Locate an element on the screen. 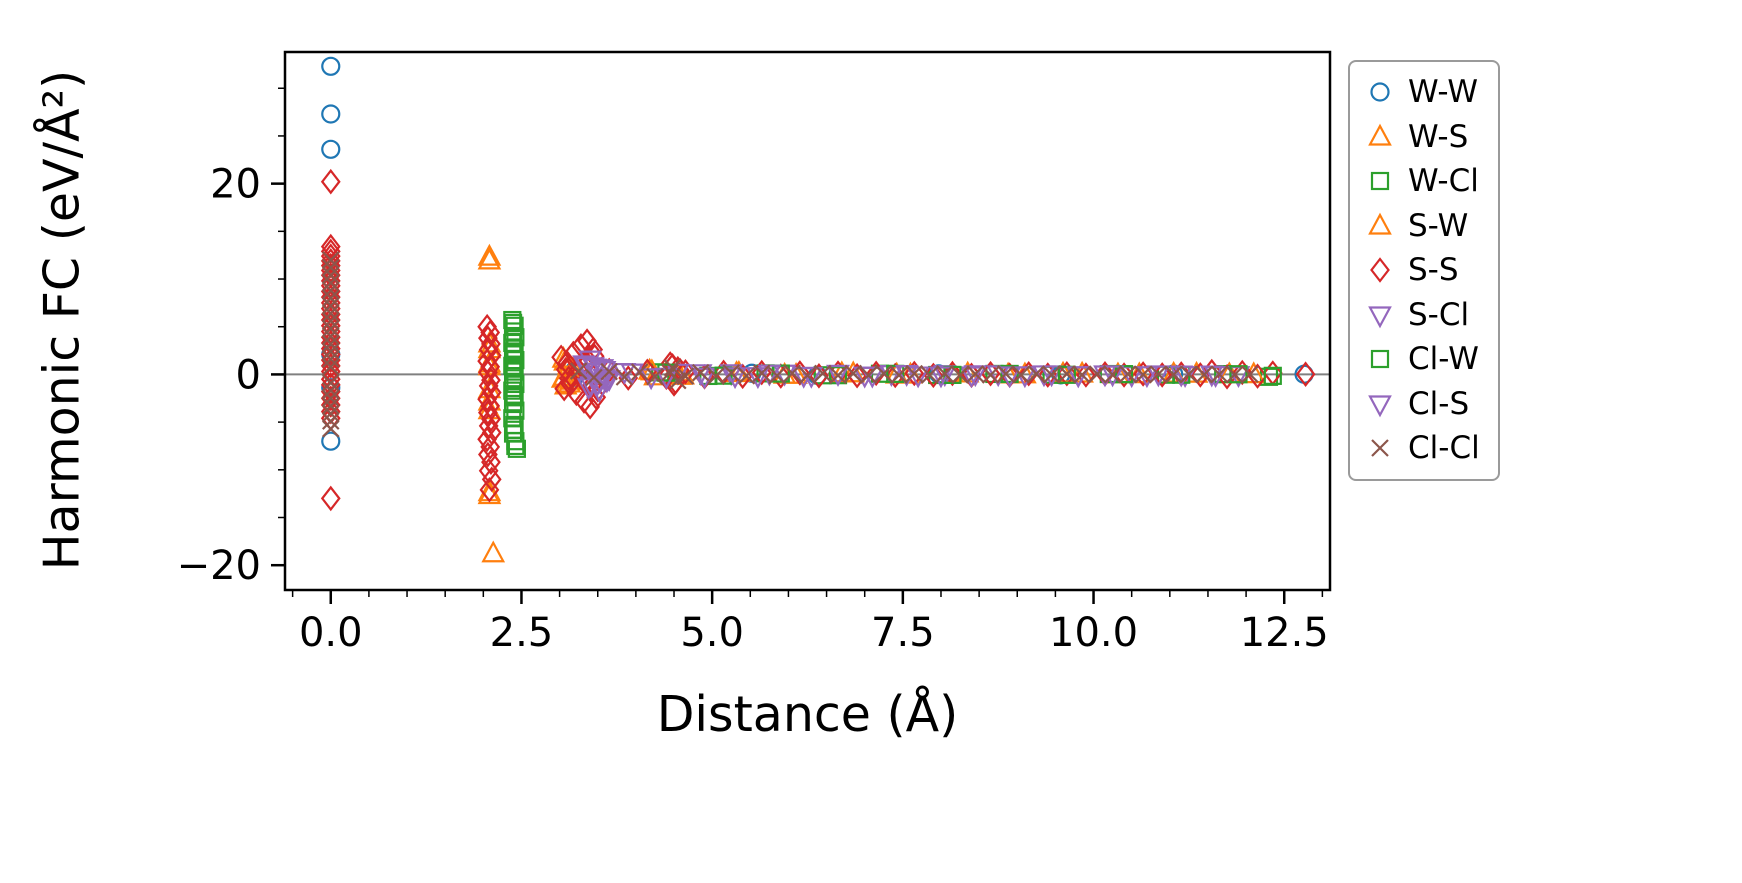 This screenshot has width=1742, height=883. legend-item-w-s: W-S is located at coordinates (1421, 137).